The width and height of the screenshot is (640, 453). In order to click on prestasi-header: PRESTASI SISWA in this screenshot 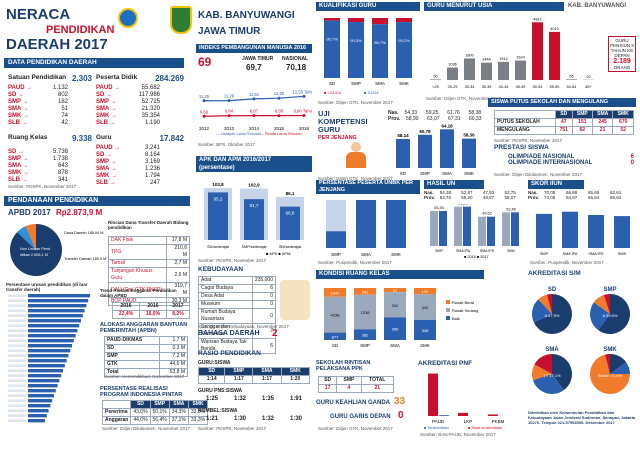, I will do `click(521, 147)`.